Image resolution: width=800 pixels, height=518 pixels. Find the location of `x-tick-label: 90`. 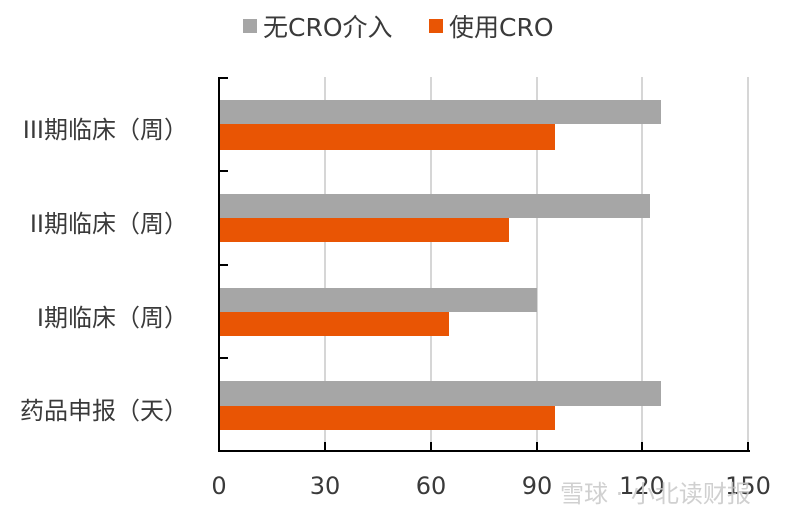

x-tick-label: 90 is located at coordinates (537, 486).